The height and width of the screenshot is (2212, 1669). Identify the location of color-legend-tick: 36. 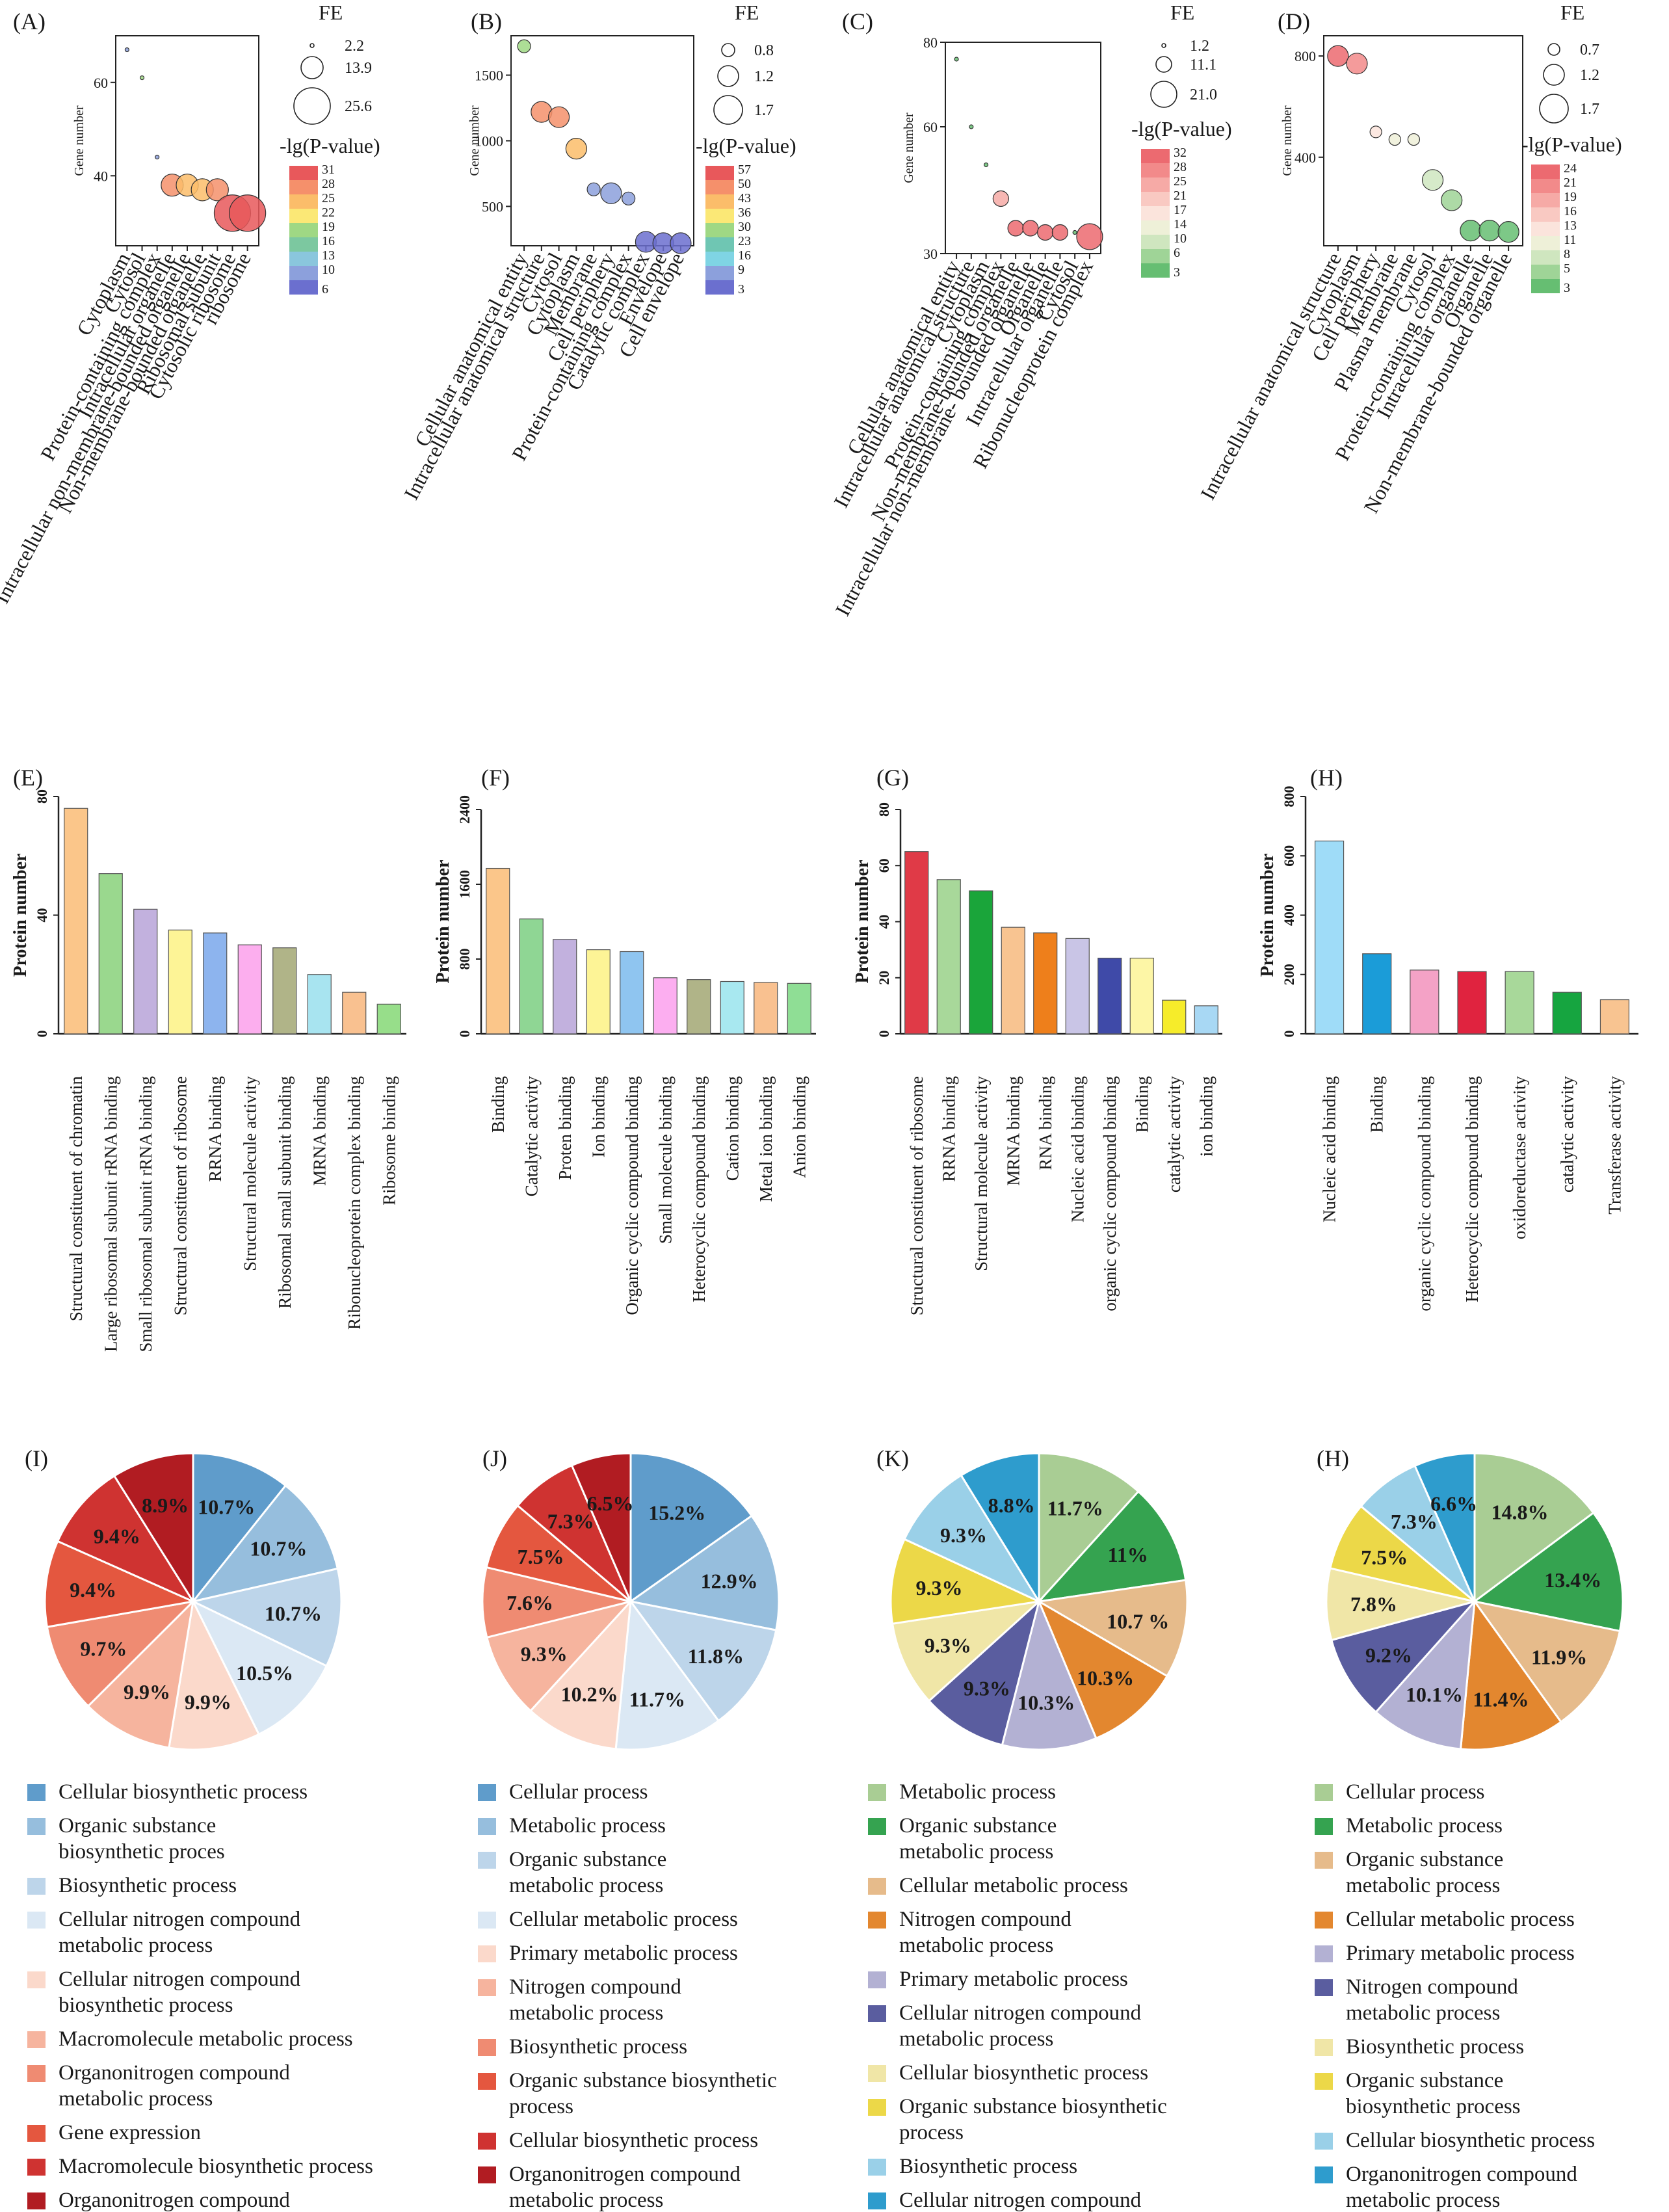
(744, 212).